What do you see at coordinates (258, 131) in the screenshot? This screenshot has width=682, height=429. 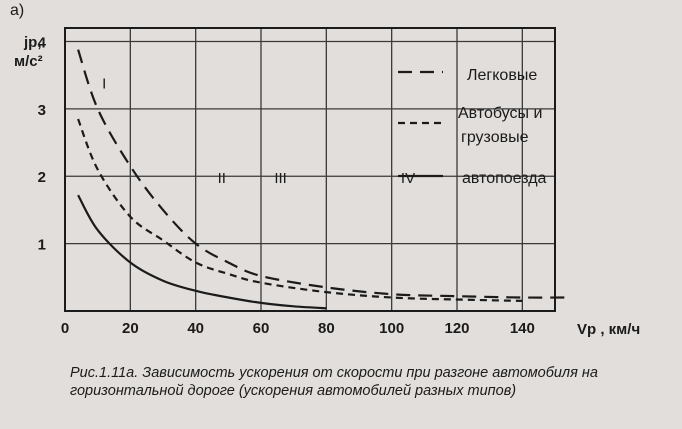 I see `chart-zone-labels: III III IV` at bounding box center [258, 131].